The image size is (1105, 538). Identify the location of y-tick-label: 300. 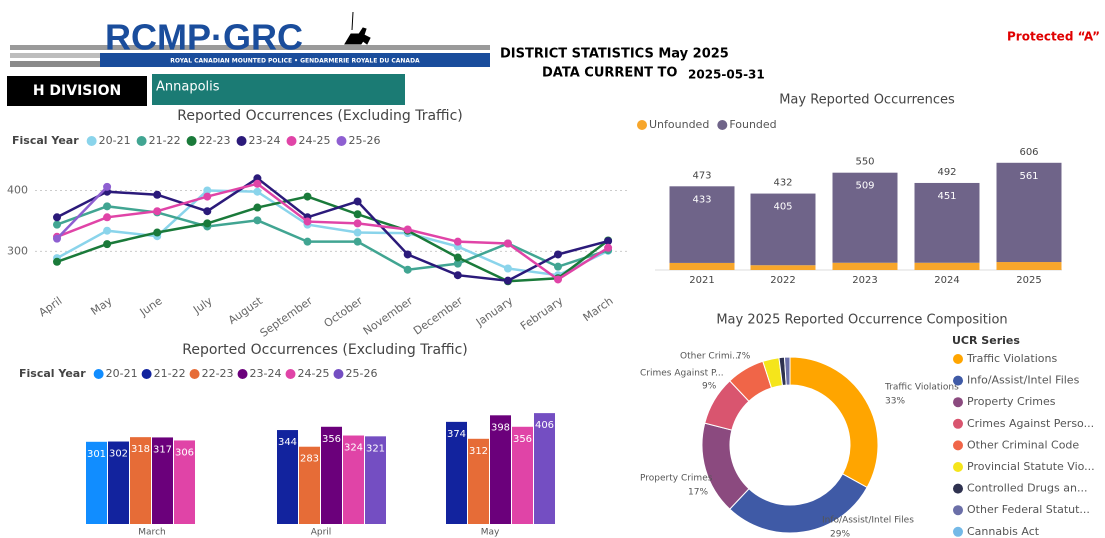
(17, 250).